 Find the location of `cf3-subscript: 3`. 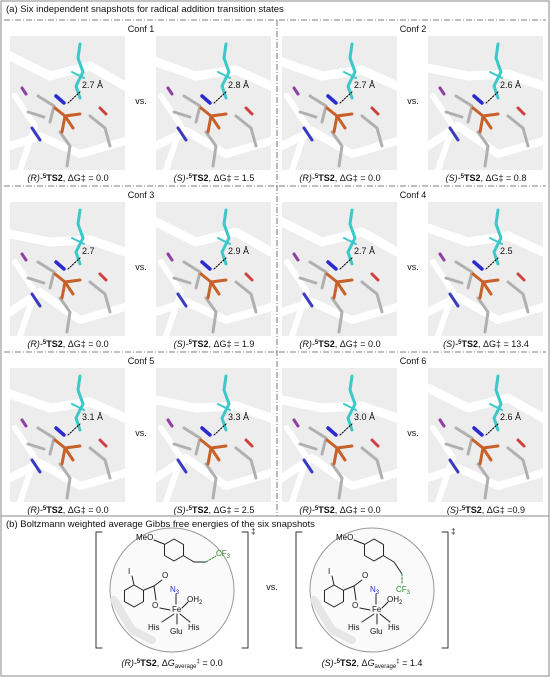

cf3-subscript: 3 is located at coordinates (229, 557).